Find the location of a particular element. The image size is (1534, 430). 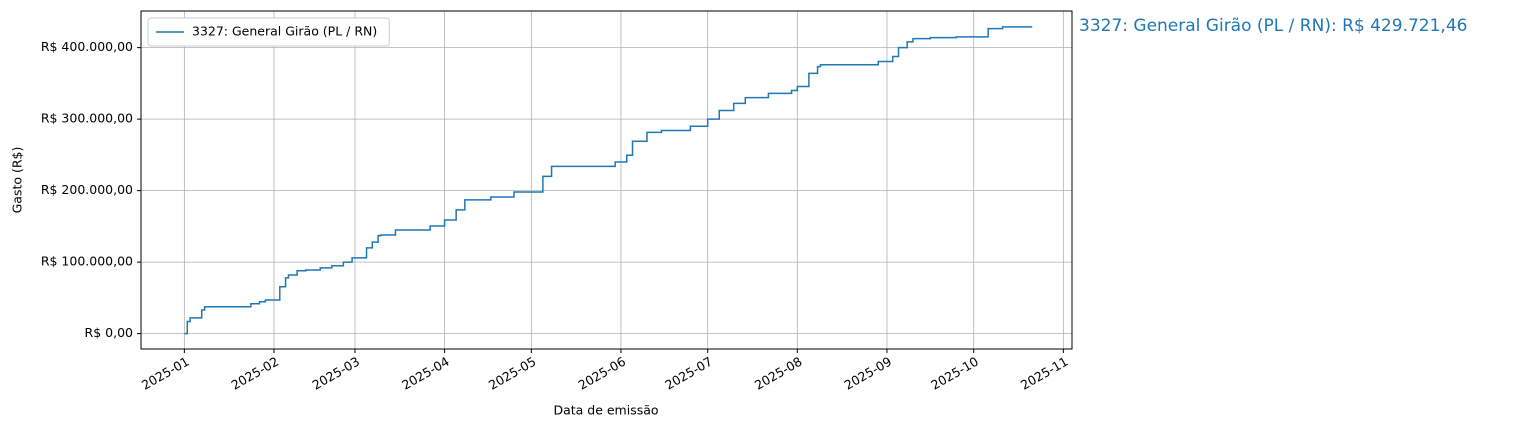

x-tick-label: 2025-01 is located at coordinates (165, 373).